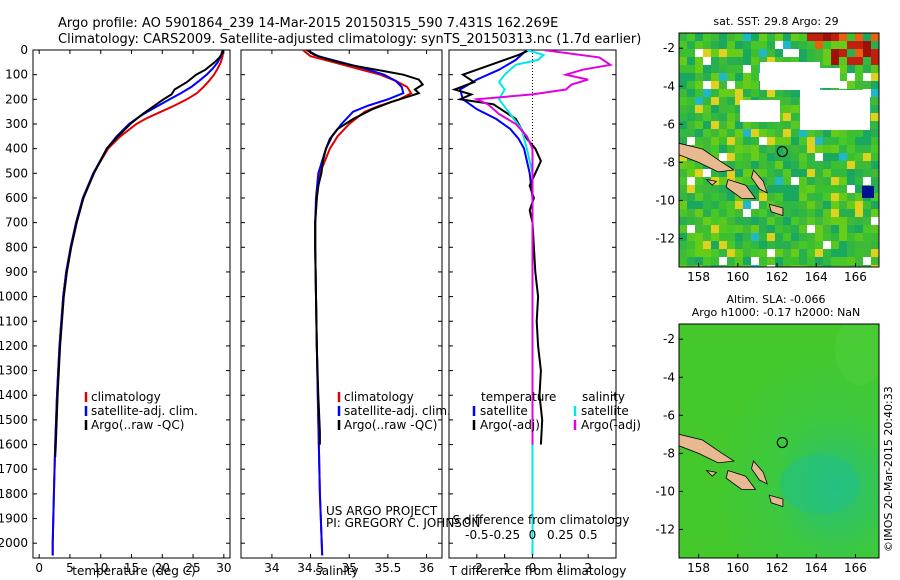  What do you see at coordinates (363, 303) in the screenshot?
I see `salinity-plot` at bounding box center [363, 303].